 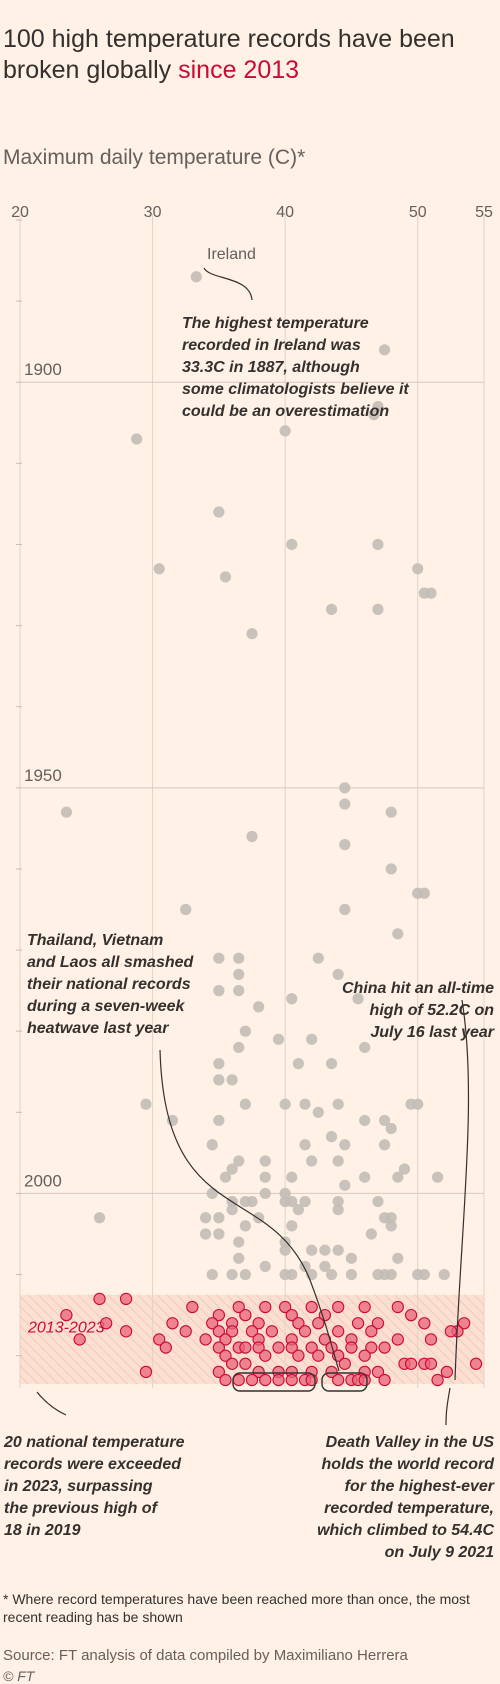 I want to click on annotation-text: heatwave last year, so click(x=98, y=1028).